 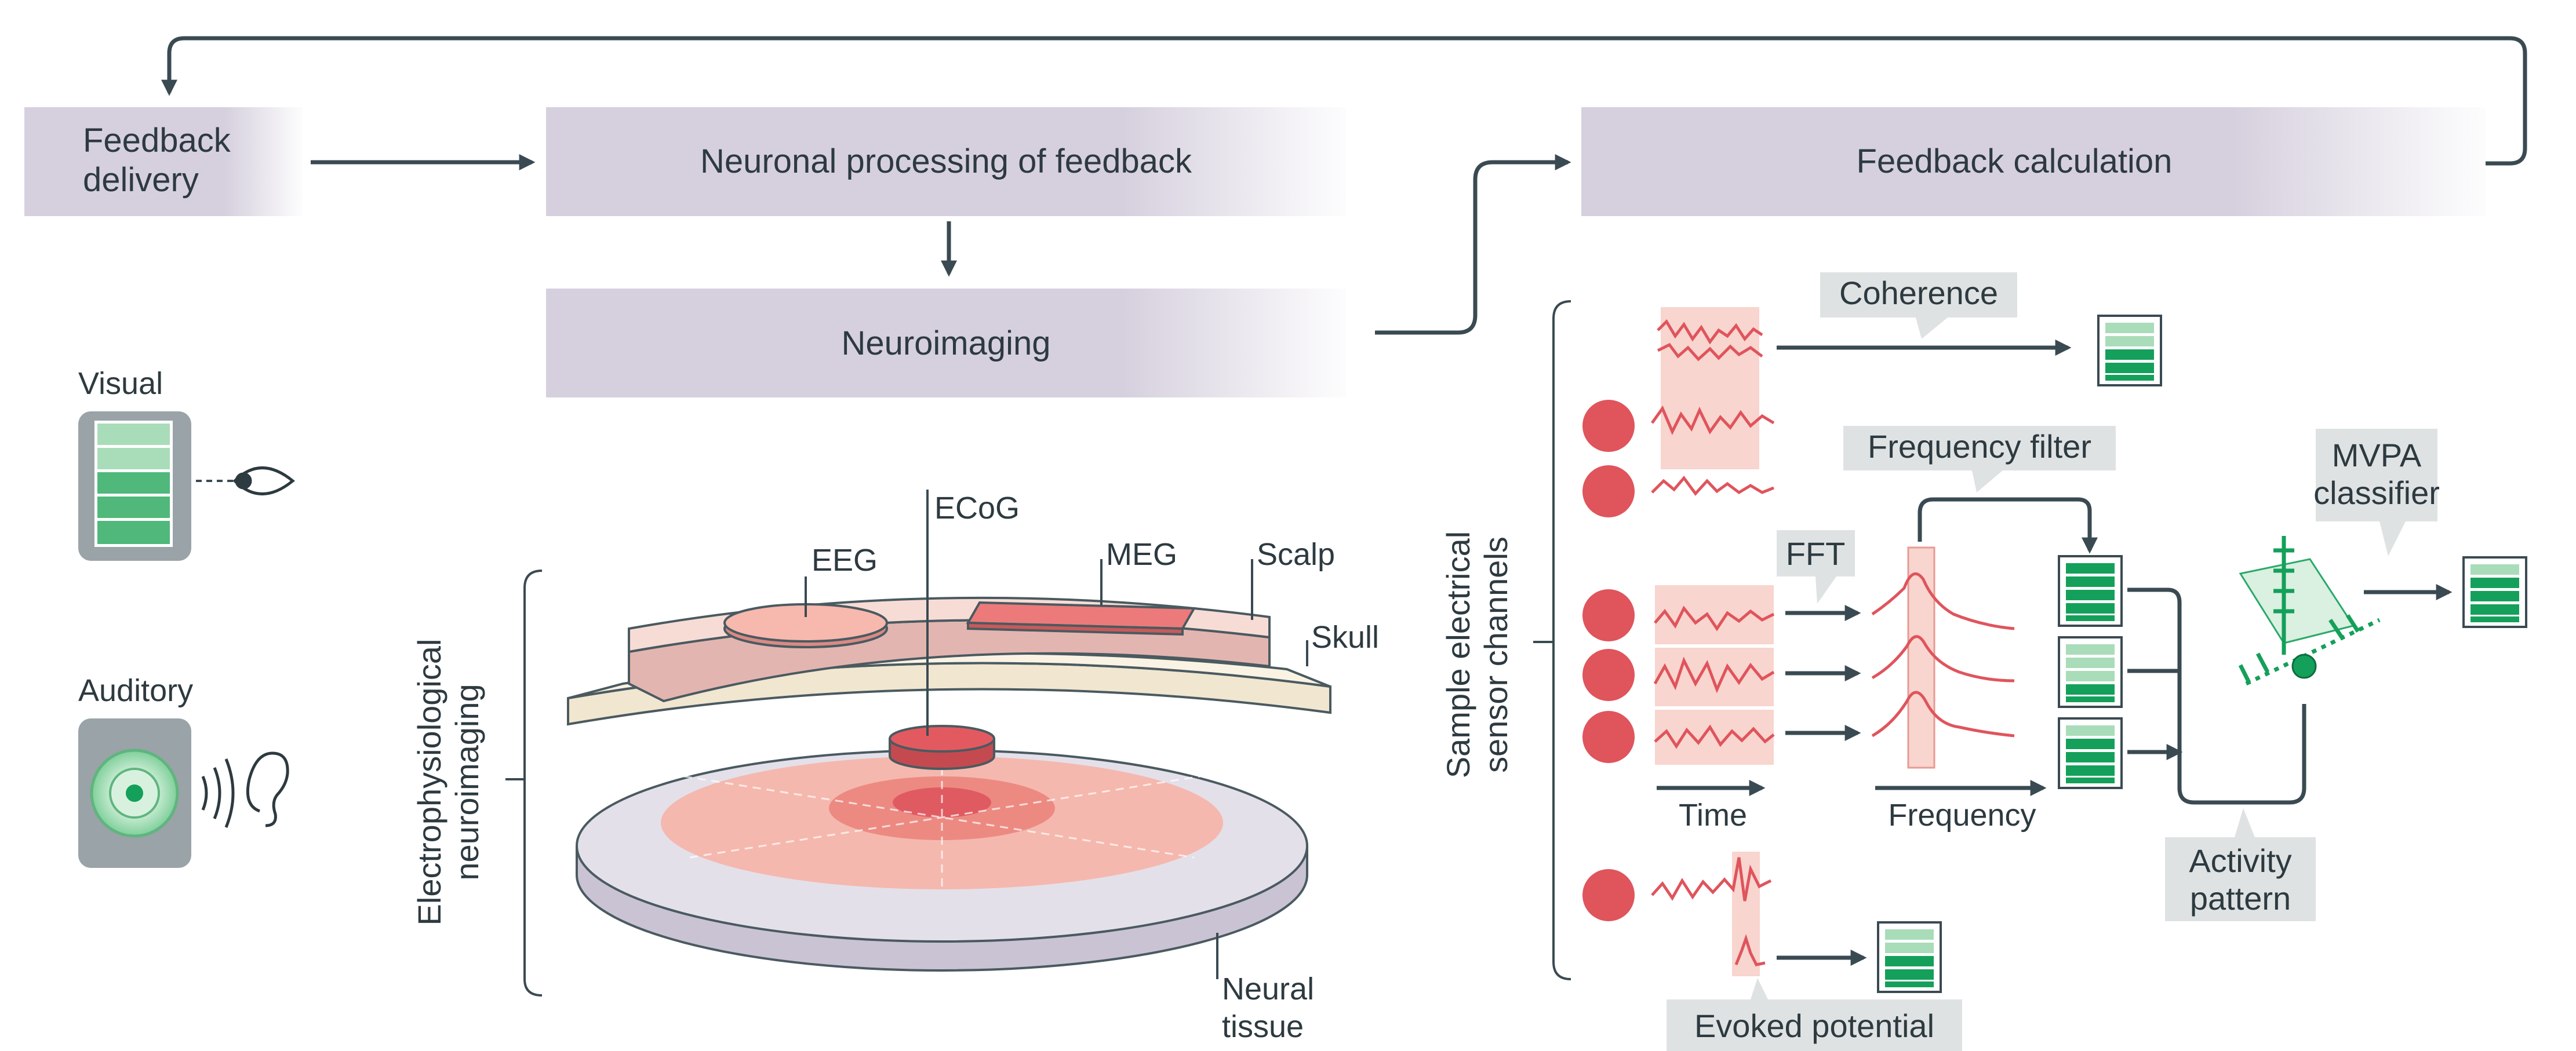 What do you see at coordinates (1496, 655) in the screenshot?
I see `svg-text: sensor channels` at bounding box center [1496, 655].